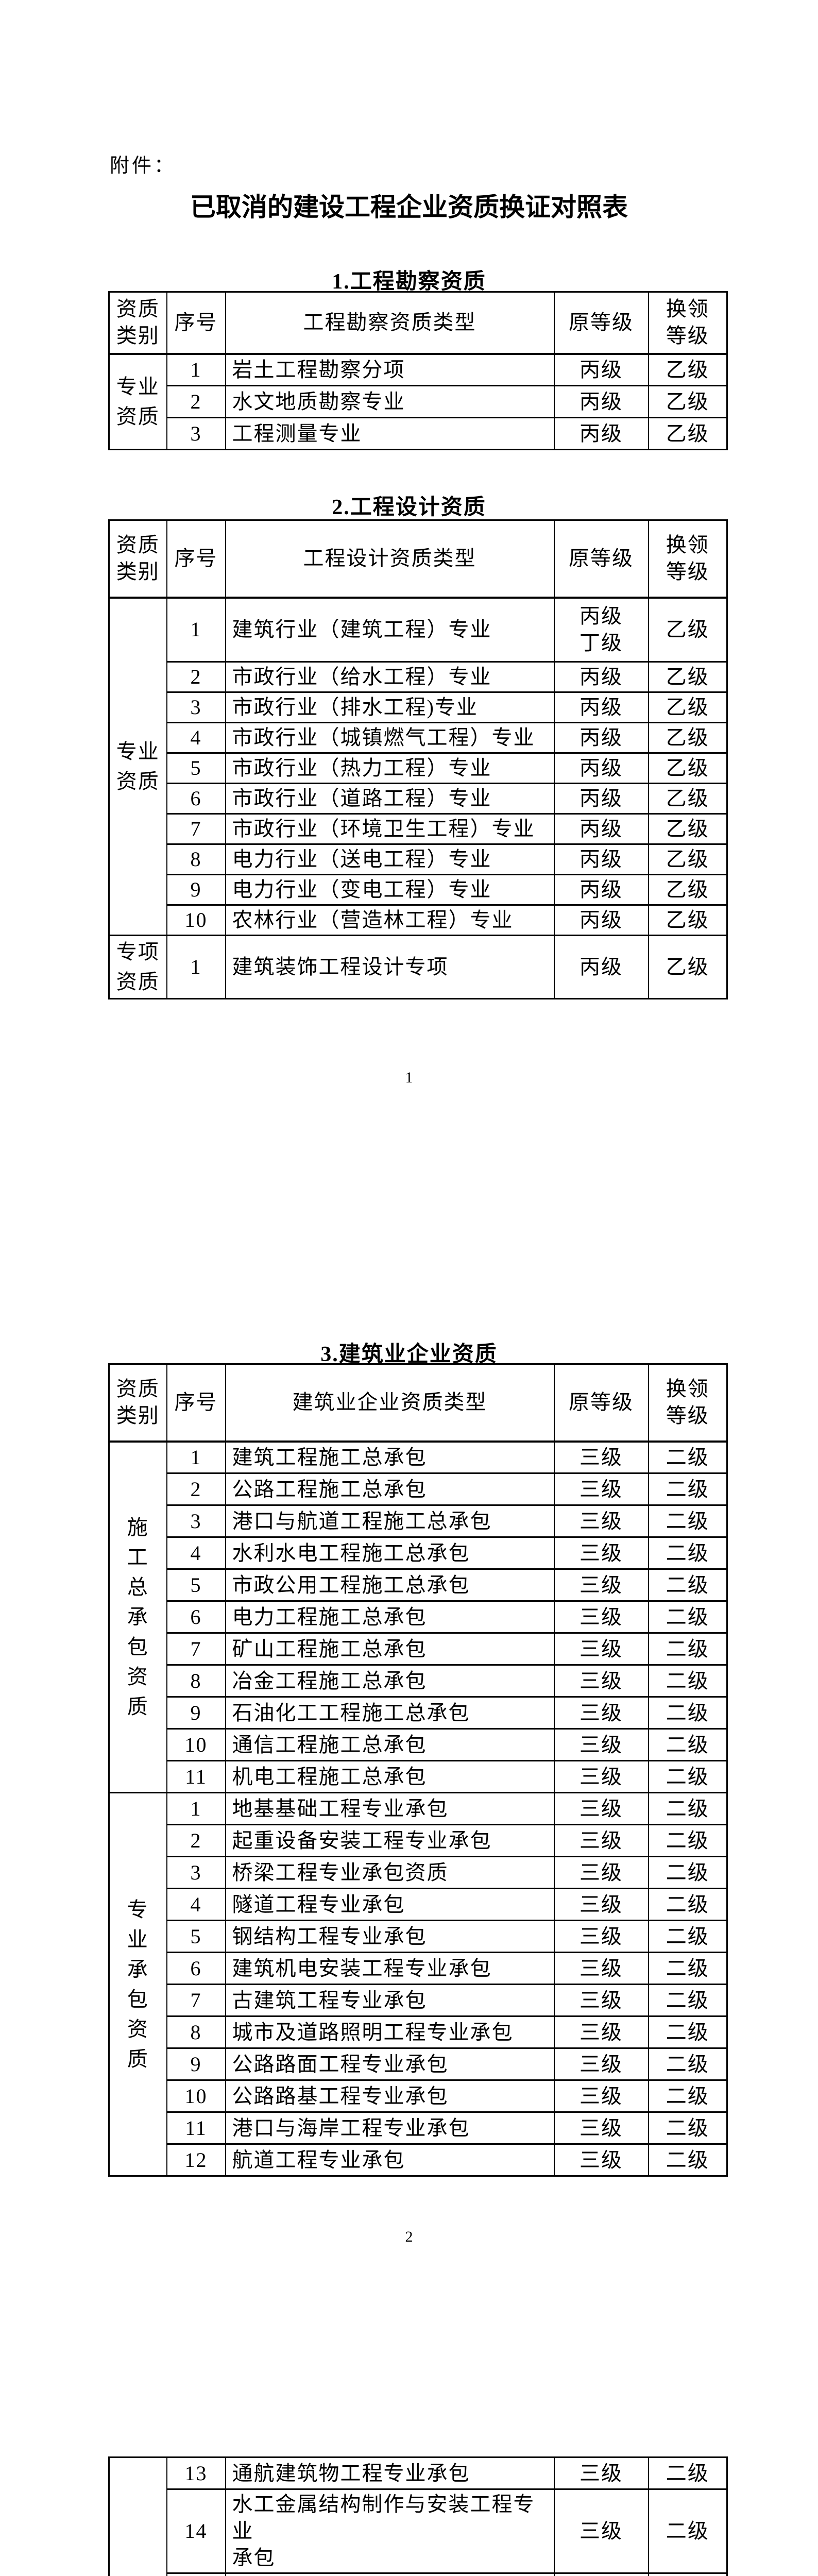 This screenshot has width=818, height=2576. What do you see at coordinates (390, 2128) in the screenshot?
I see `type-cell: 港口与海岸工程专业承包` at bounding box center [390, 2128].